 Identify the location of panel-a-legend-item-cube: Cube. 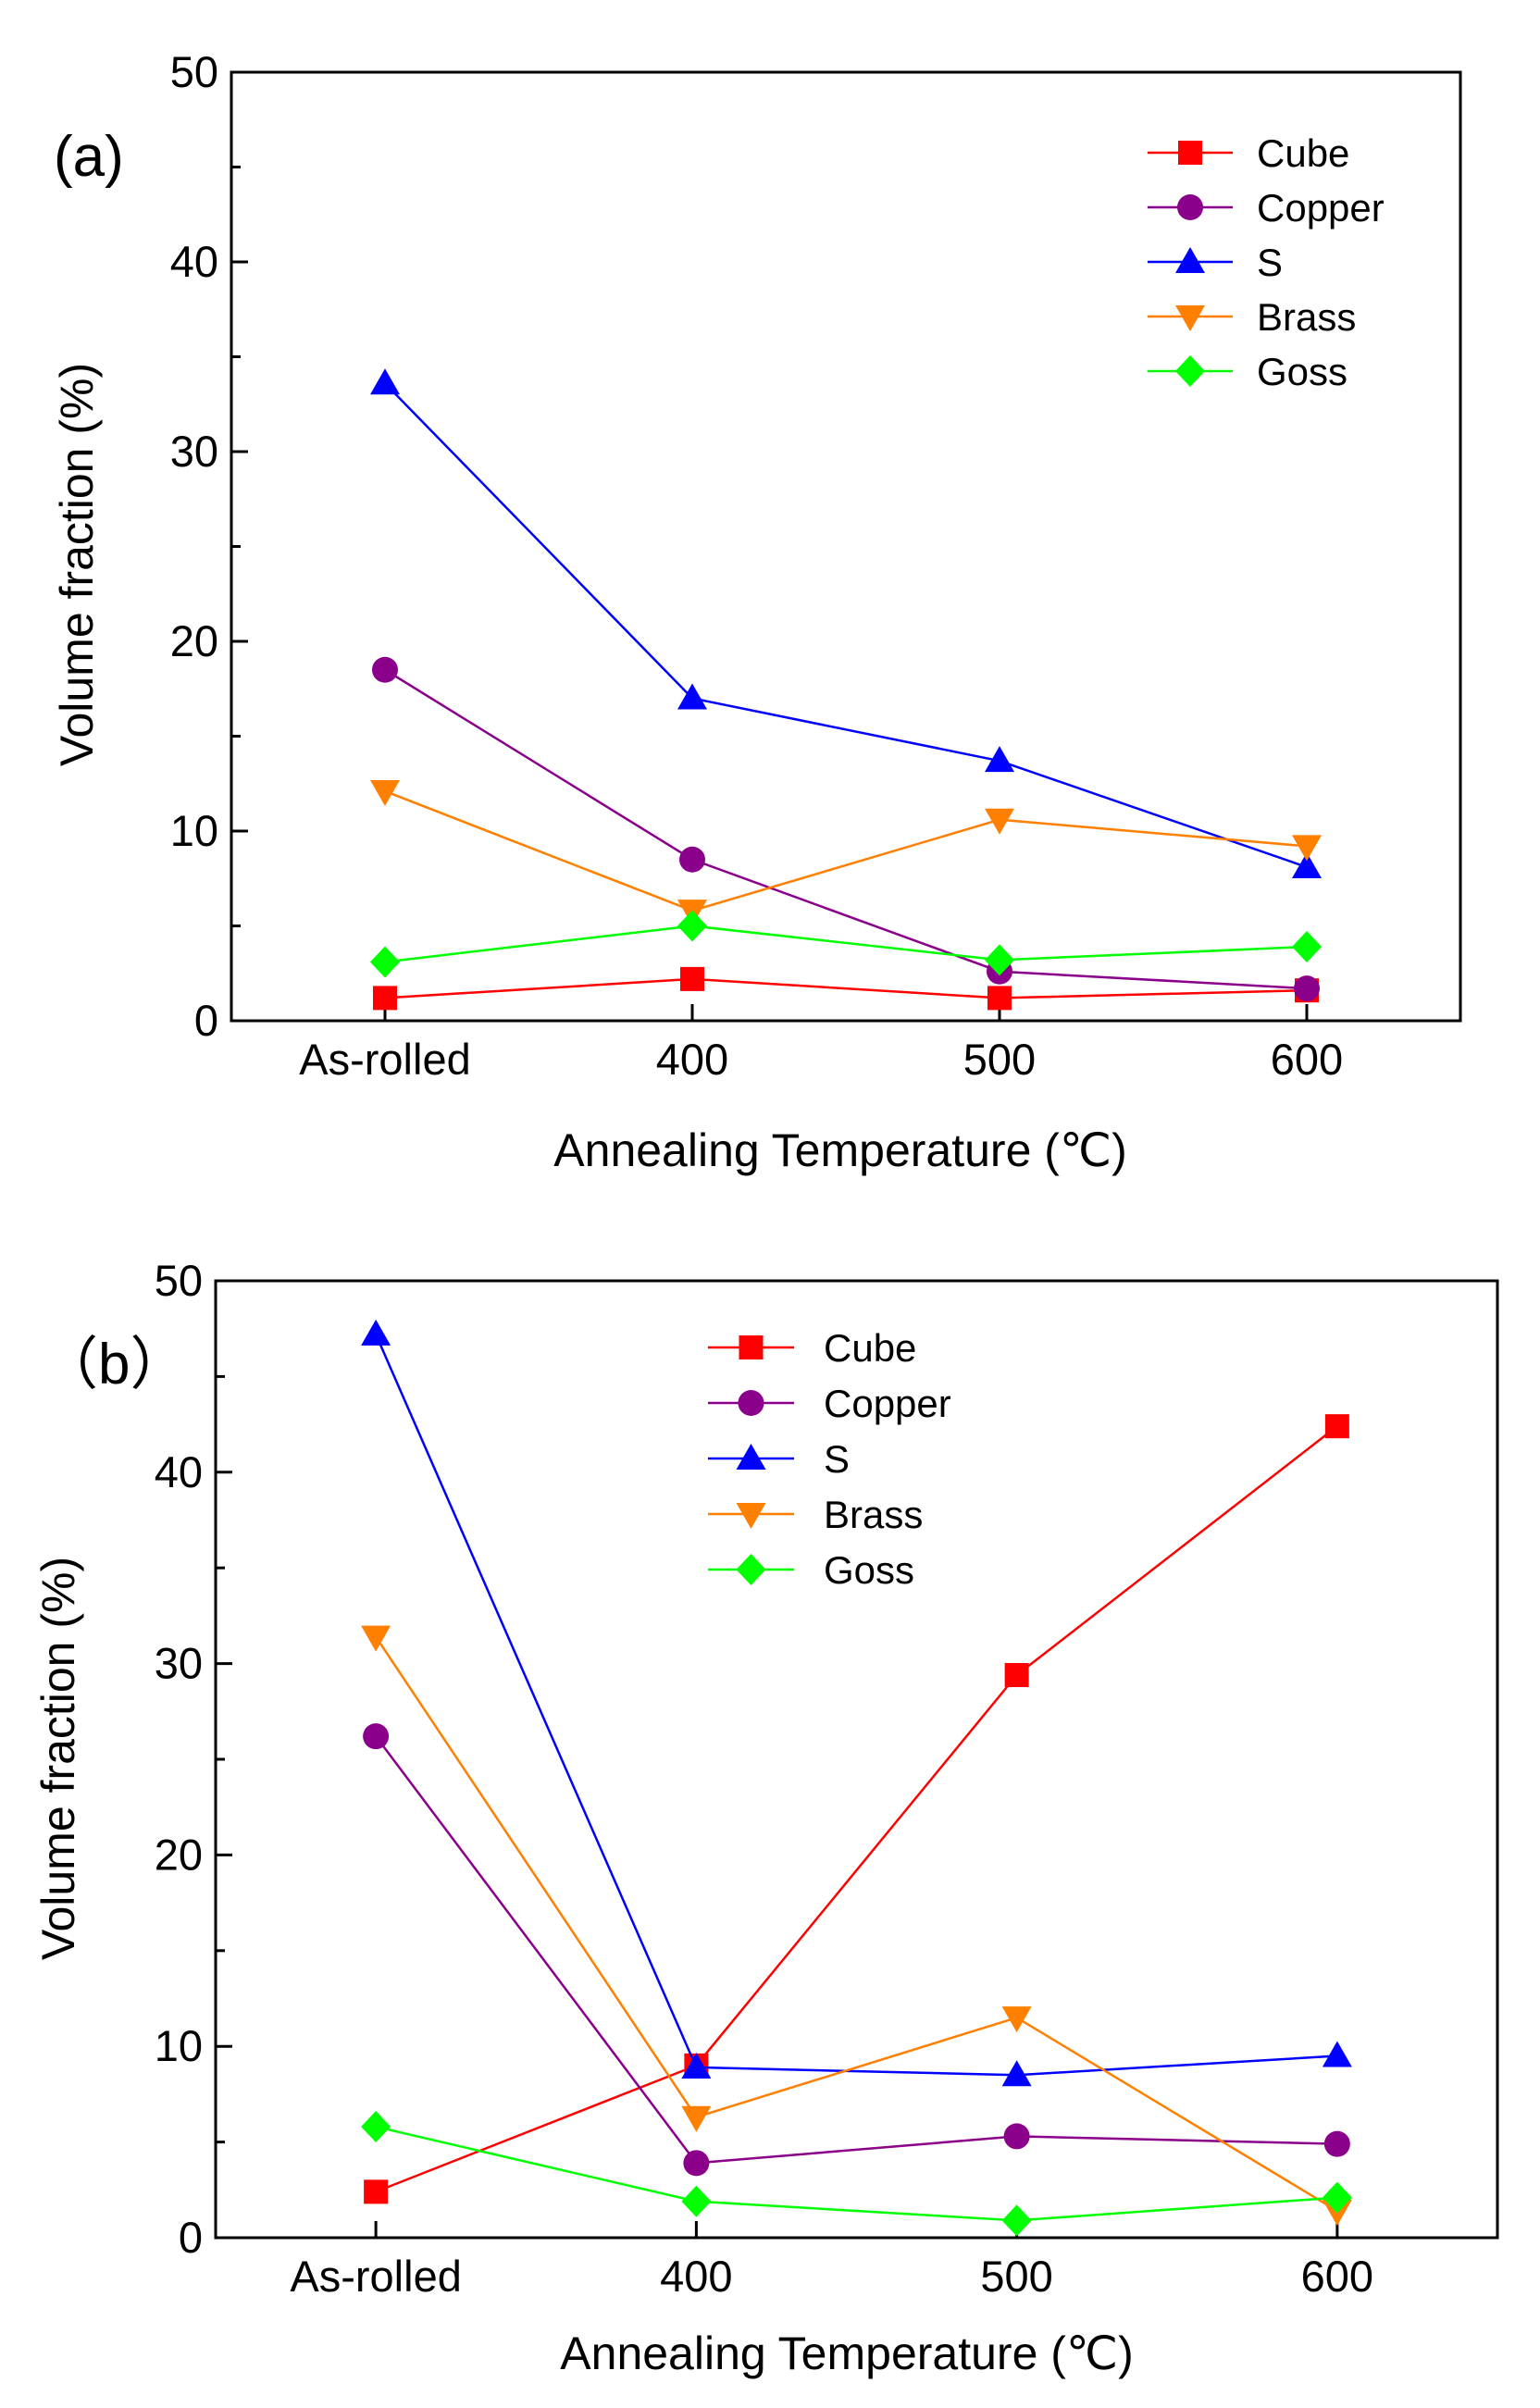
(1248, 153).